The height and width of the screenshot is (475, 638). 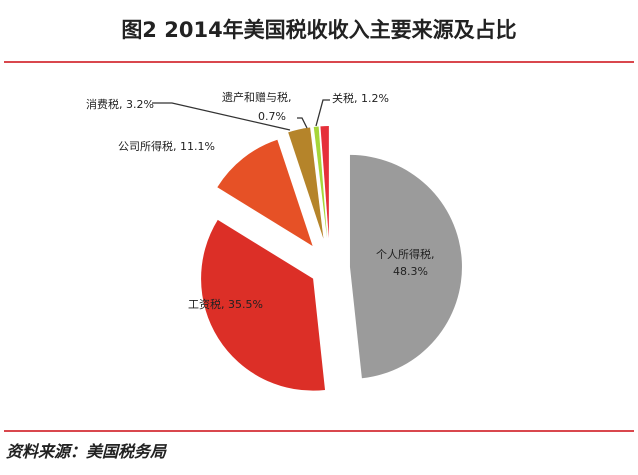 What do you see at coordinates (319, 30) in the screenshot?
I see `chart-title: 图2 2014年美国税收收入主要来源及占比` at bounding box center [319, 30].